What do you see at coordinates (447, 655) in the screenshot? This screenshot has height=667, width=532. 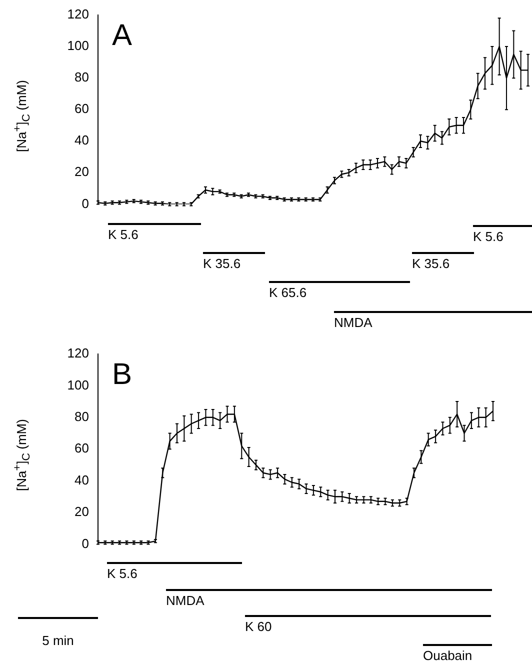 I see `text: Ouabain` at bounding box center [447, 655].